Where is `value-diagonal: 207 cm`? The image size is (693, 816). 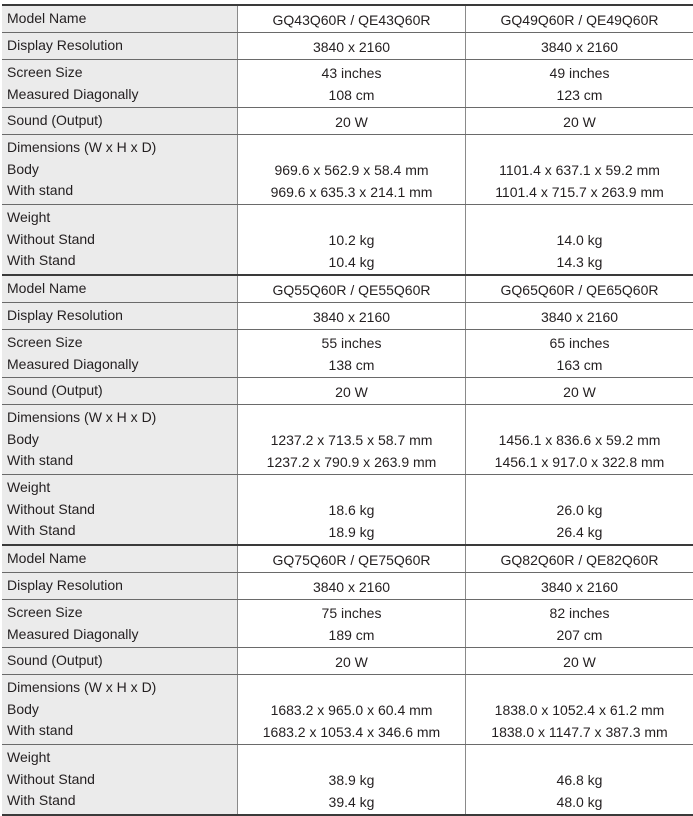 value-diagonal: 207 cm is located at coordinates (579, 634).